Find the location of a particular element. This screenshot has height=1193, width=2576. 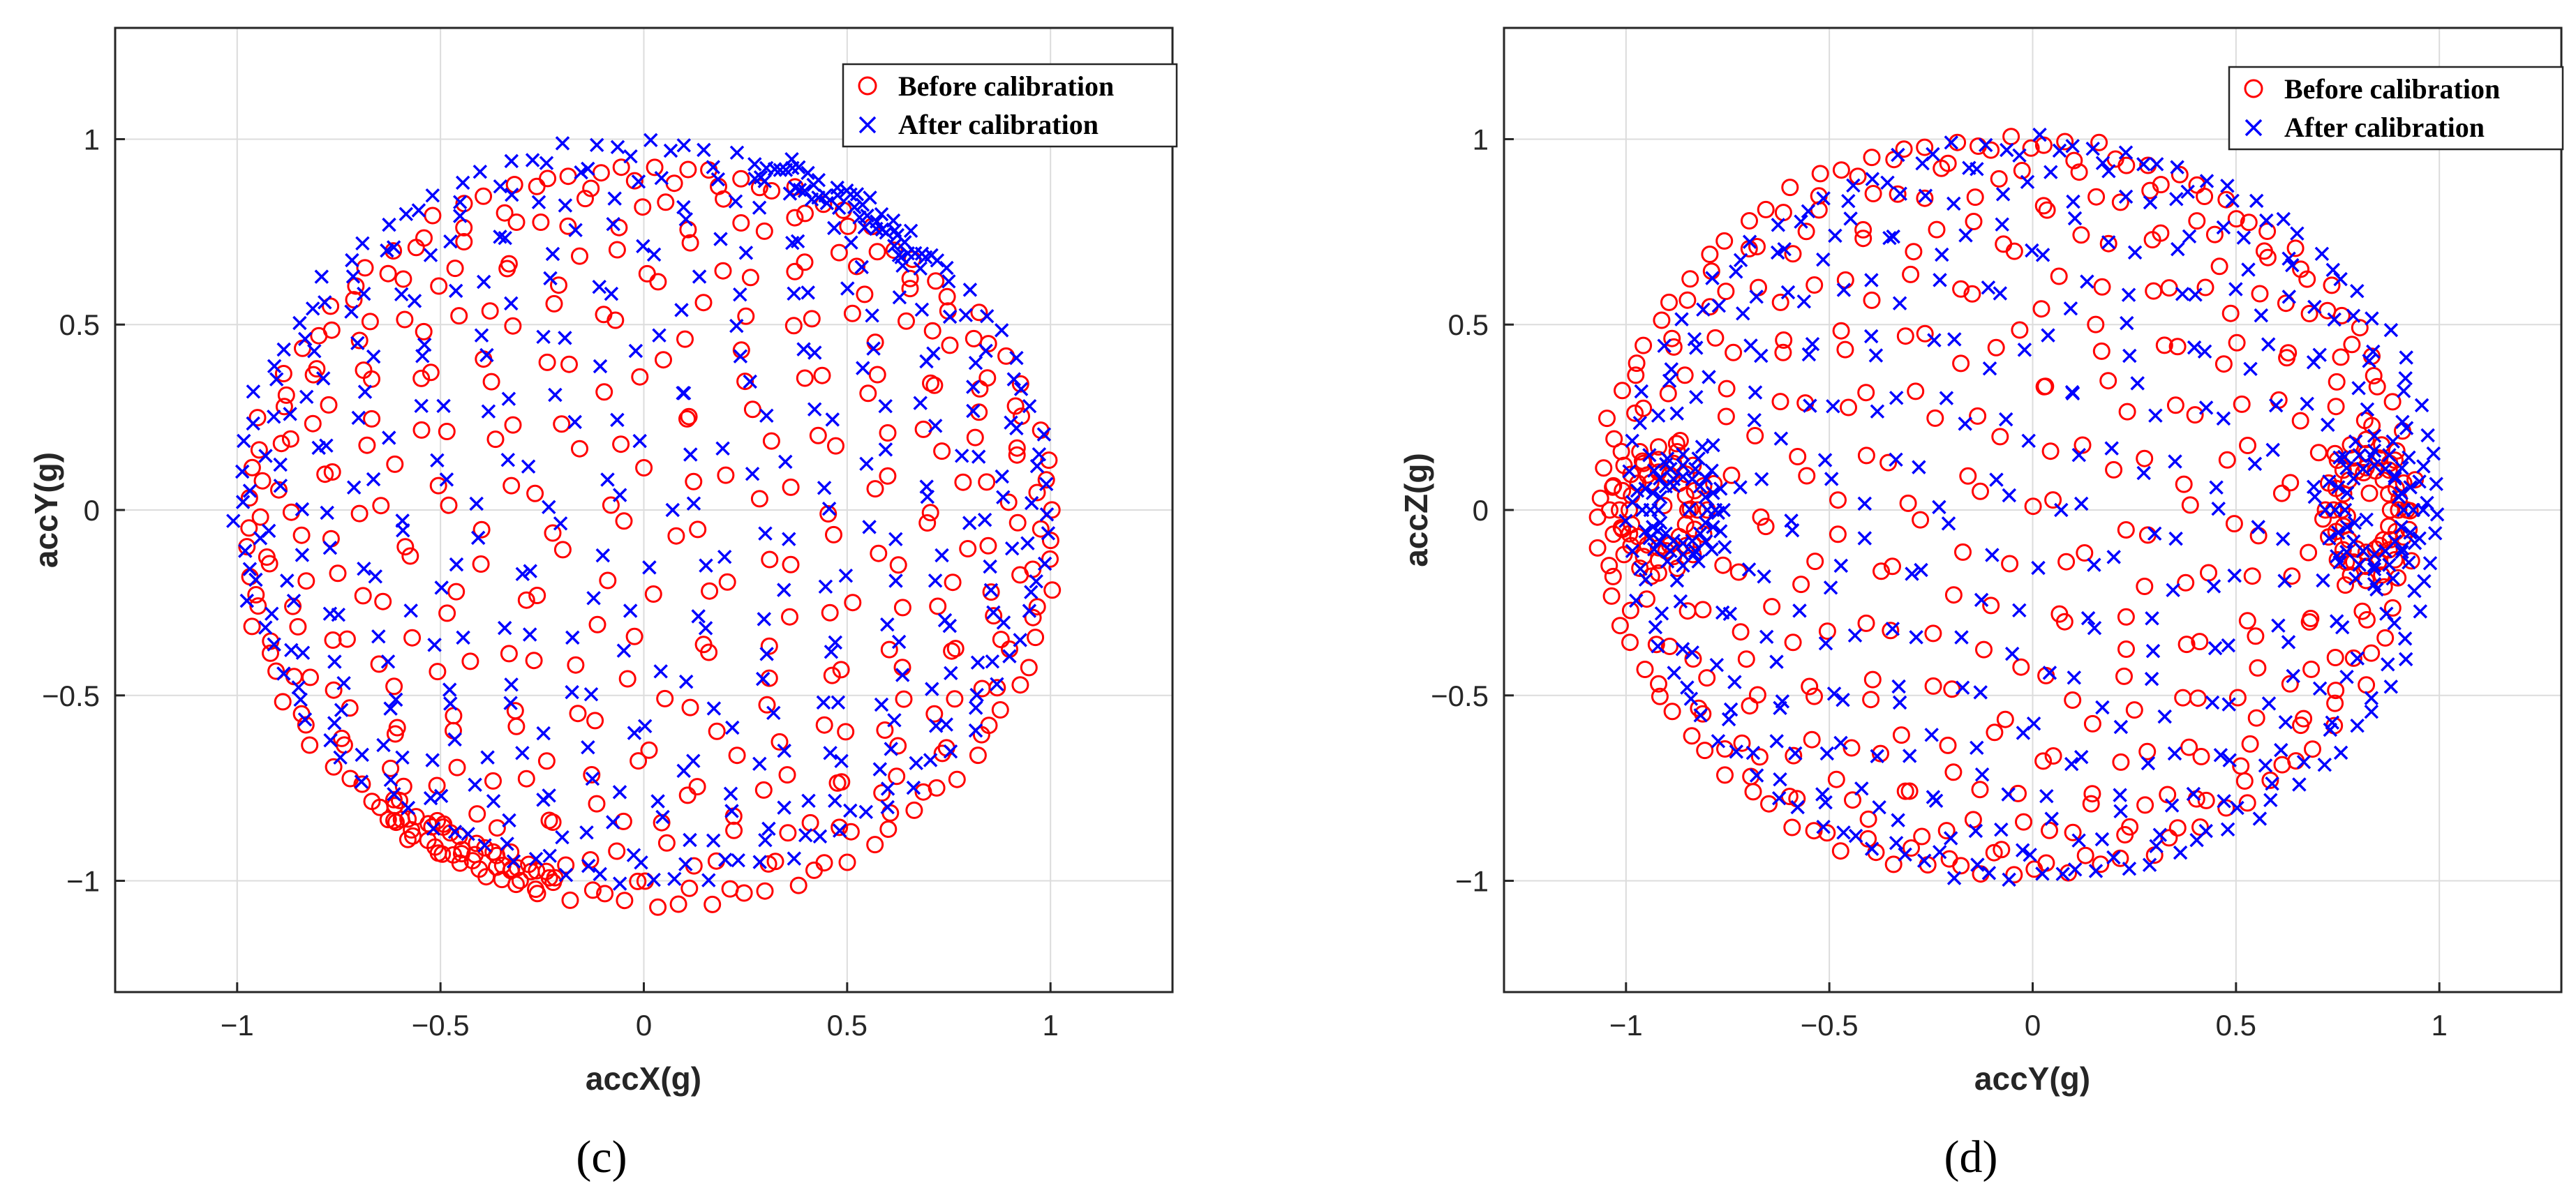

x-tick-label: −0.5 is located at coordinates (441, 1025).